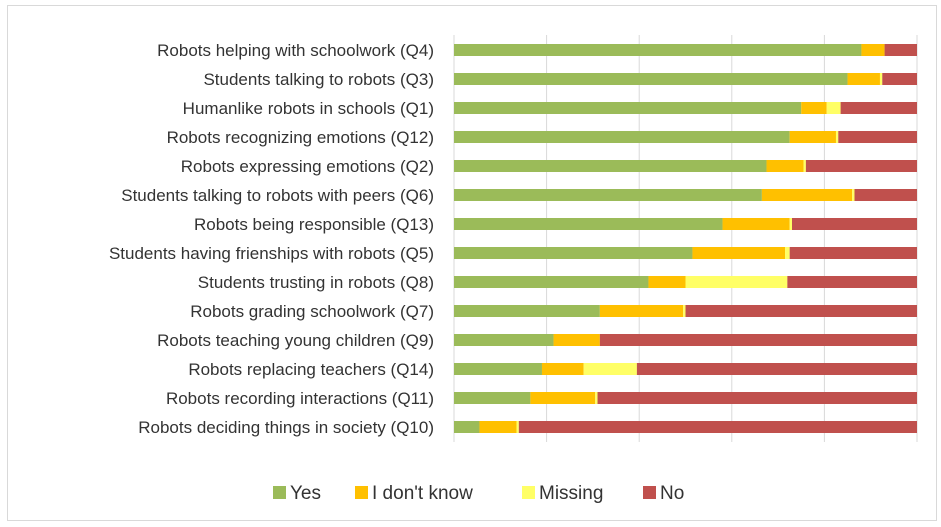  Describe the element at coordinates (307, 166) in the screenshot. I see `category-label: Robots expressing emotions (Q2)` at that location.